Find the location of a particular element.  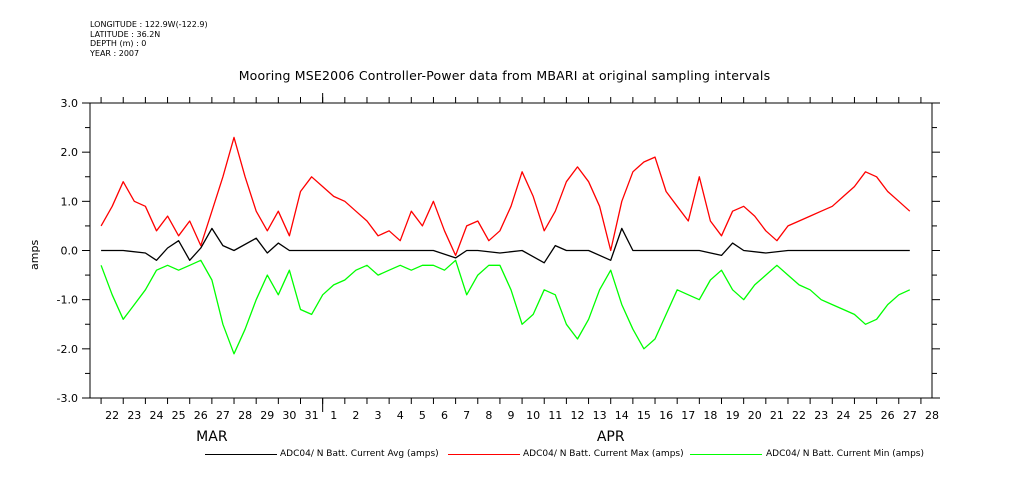

x-tick-label: 5 is located at coordinates (422, 415).